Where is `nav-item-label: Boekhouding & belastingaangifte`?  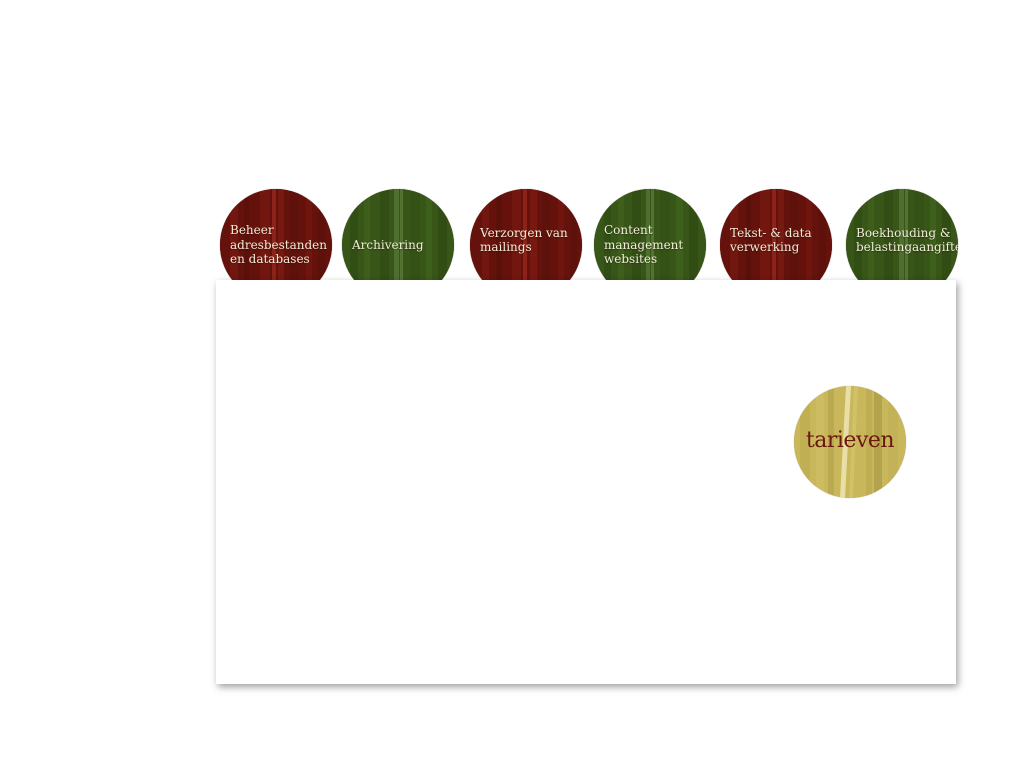 nav-item-label: Boekhouding & belastingaangifte is located at coordinates (907, 240).